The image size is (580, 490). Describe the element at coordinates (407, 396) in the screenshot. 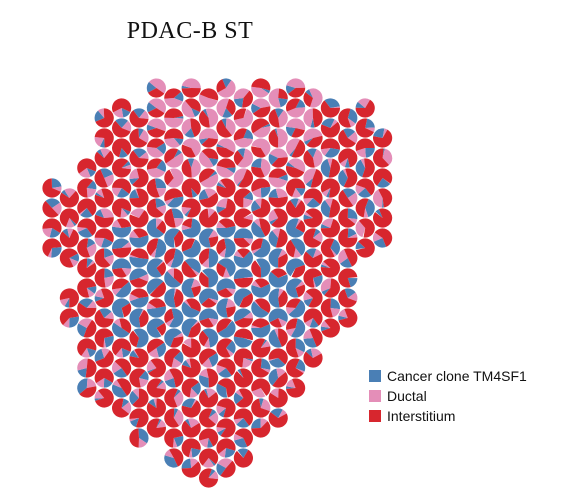

I see `legend-label-ductal: Ductal` at that location.